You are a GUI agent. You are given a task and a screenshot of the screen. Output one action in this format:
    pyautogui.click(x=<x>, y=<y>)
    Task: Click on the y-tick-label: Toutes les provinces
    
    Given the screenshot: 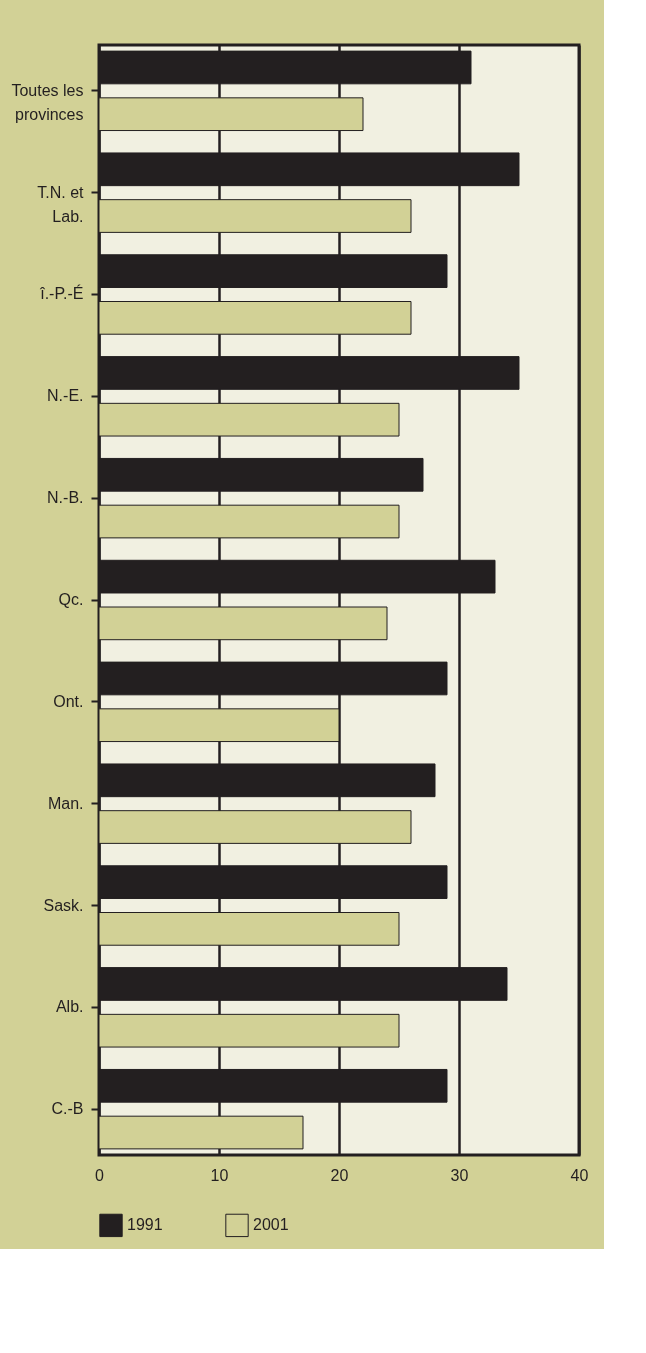 What is the action you would take?
    pyautogui.click(x=47, y=102)
    